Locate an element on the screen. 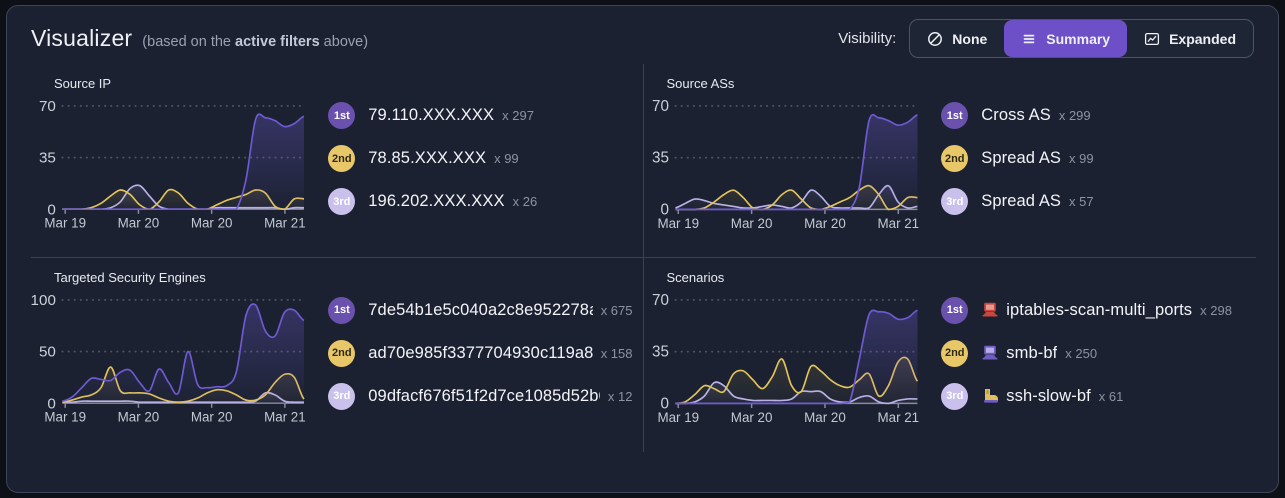 The width and height of the screenshot is (1285, 498). subtitle-prefix: (based on the is located at coordinates (189, 42).